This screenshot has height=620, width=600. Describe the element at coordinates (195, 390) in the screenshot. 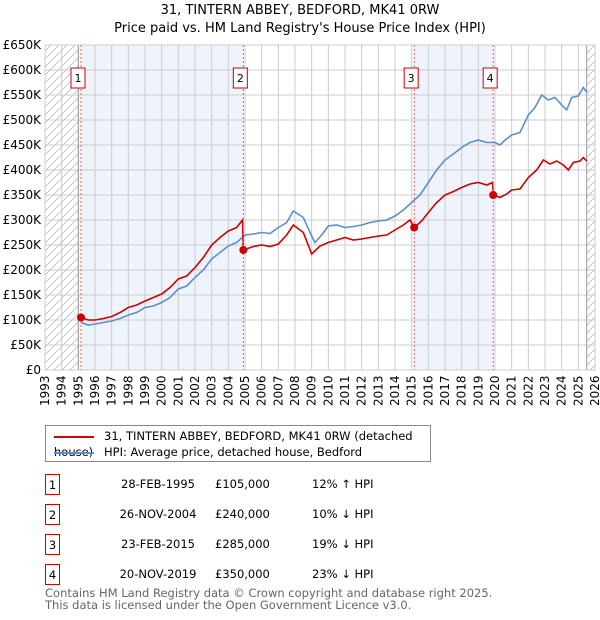

I see `x-tick-label: 2002` at that location.